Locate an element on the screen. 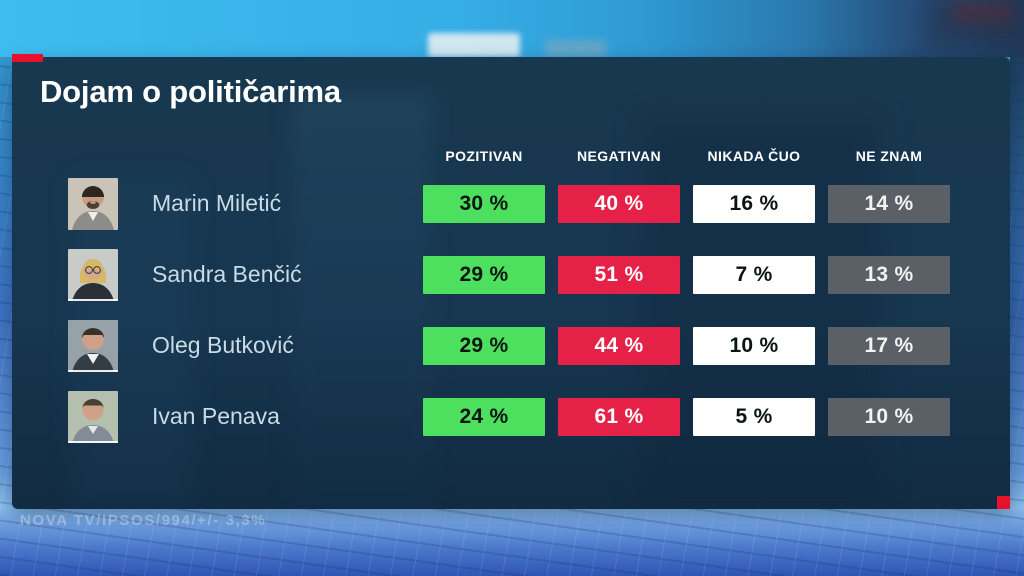  red-accent-bottom-right is located at coordinates (1003, 502).